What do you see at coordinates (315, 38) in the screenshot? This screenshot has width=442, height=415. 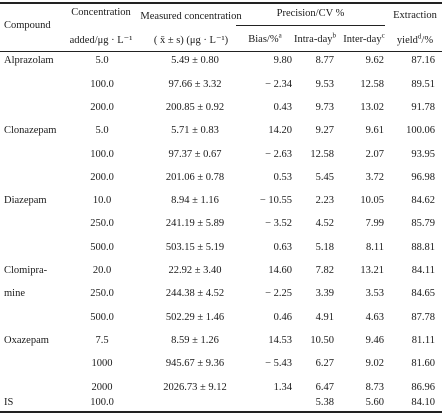 I see `header-intraday: Intra-dayb` at bounding box center [315, 38].